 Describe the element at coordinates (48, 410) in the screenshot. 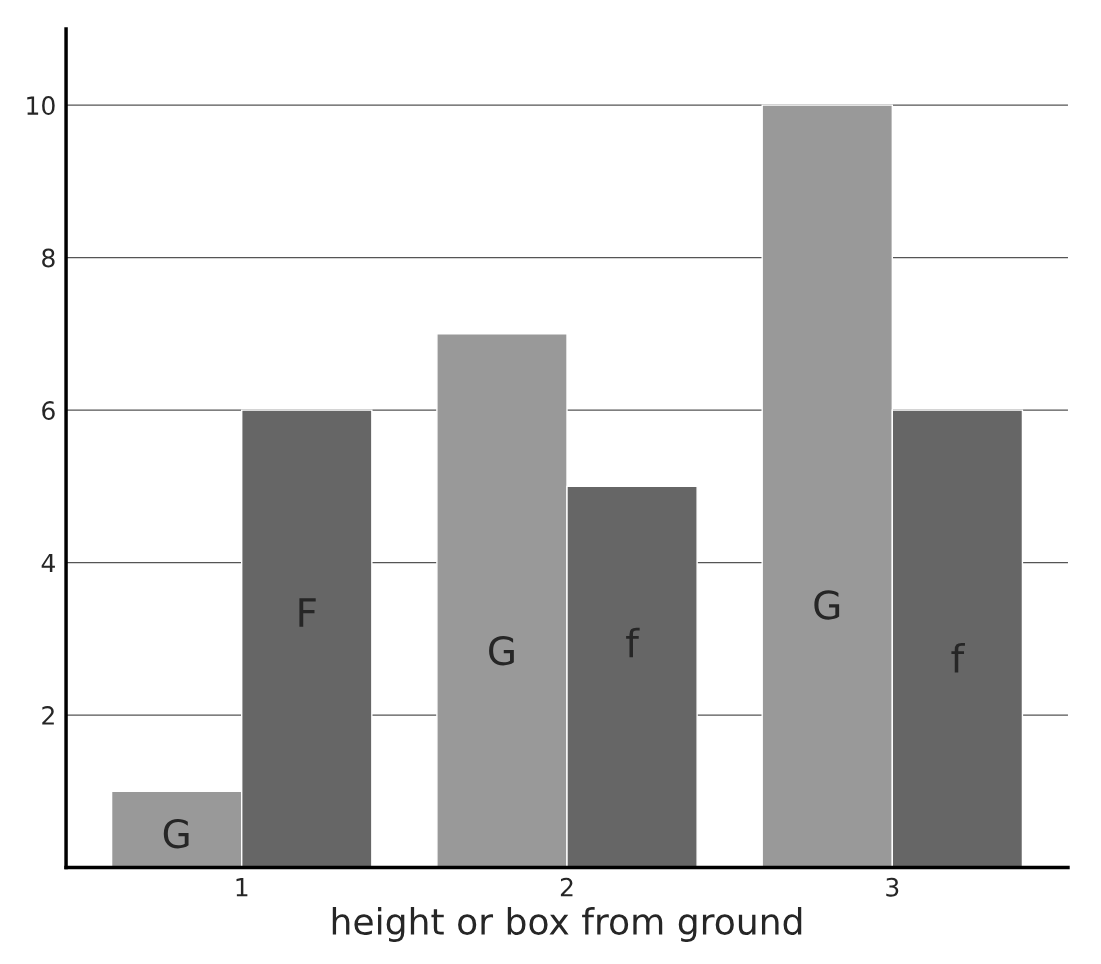

I see `y-tick-label: 6` at that location.